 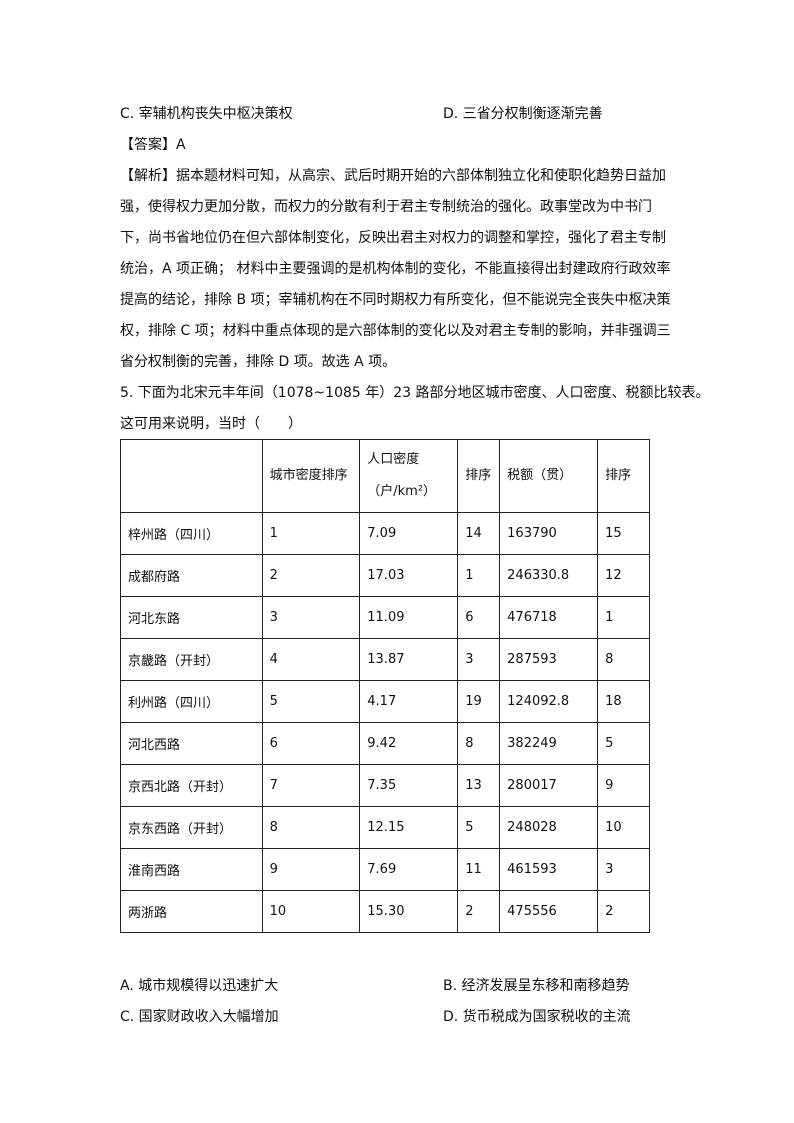 What do you see at coordinates (549, 575) in the screenshot?
I see `table-cell: 246330.8` at bounding box center [549, 575].